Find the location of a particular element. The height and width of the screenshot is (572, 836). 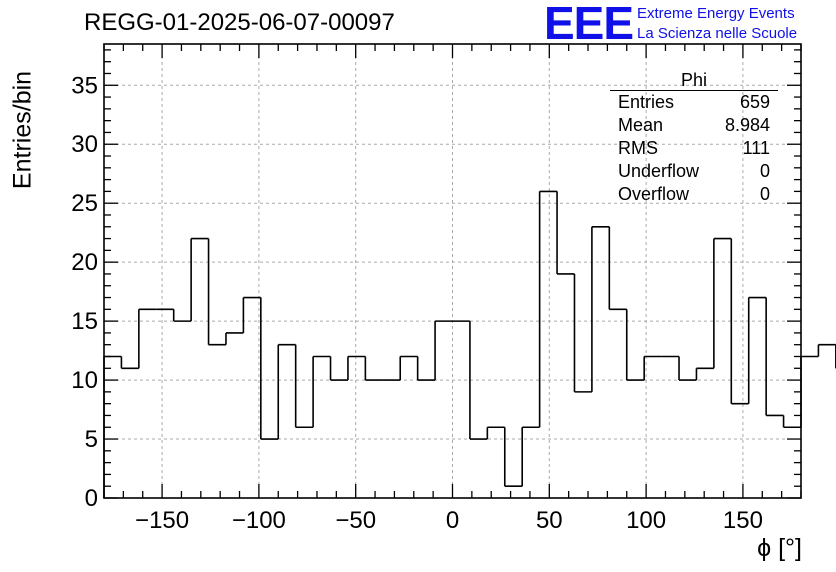

stats-label: Entries is located at coordinates (646, 102).